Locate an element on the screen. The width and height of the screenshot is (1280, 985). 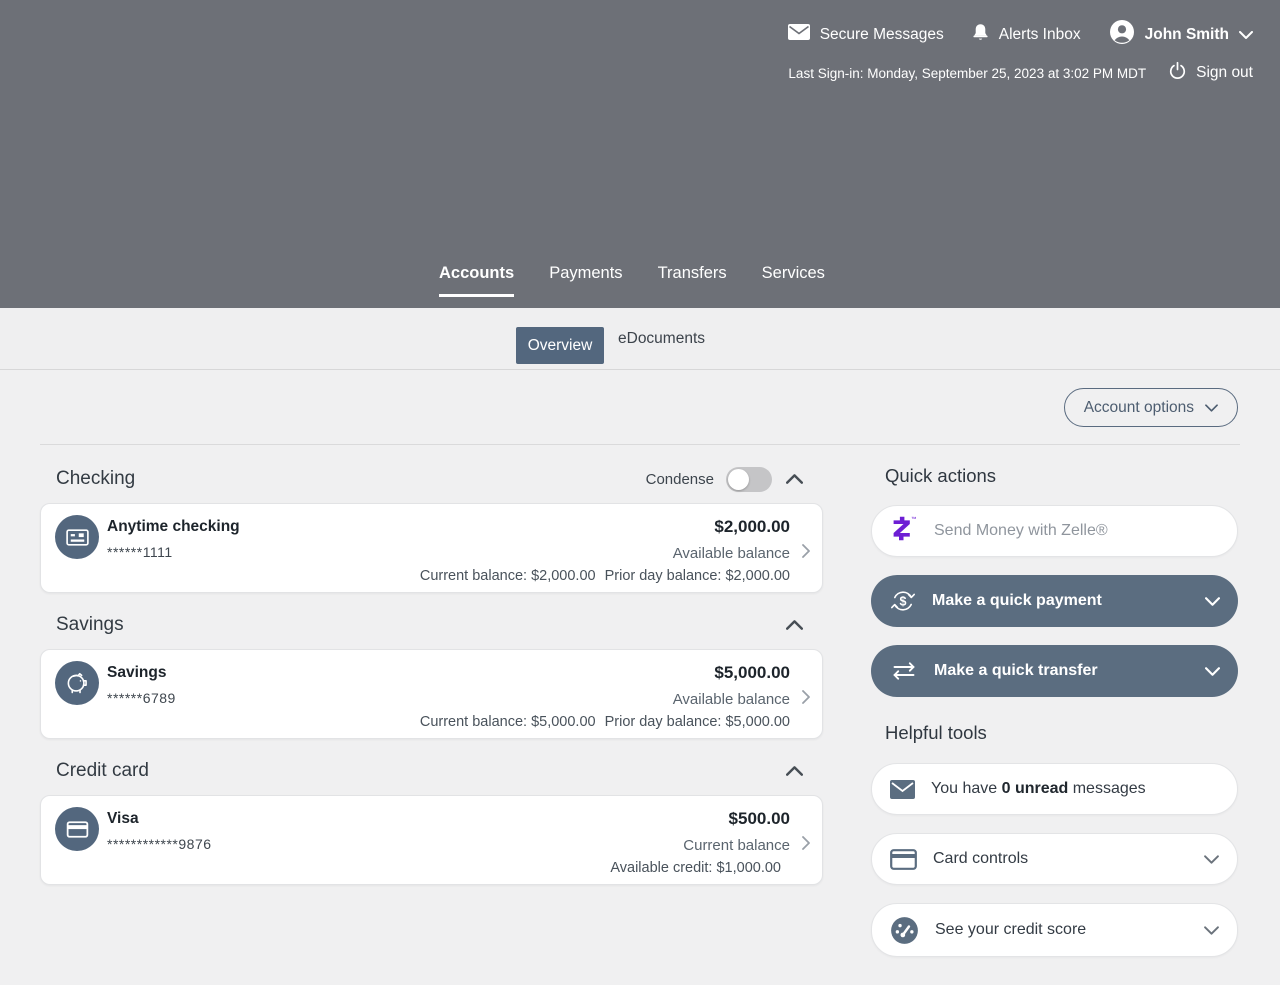
account-number: ******6789 is located at coordinates (141, 698).